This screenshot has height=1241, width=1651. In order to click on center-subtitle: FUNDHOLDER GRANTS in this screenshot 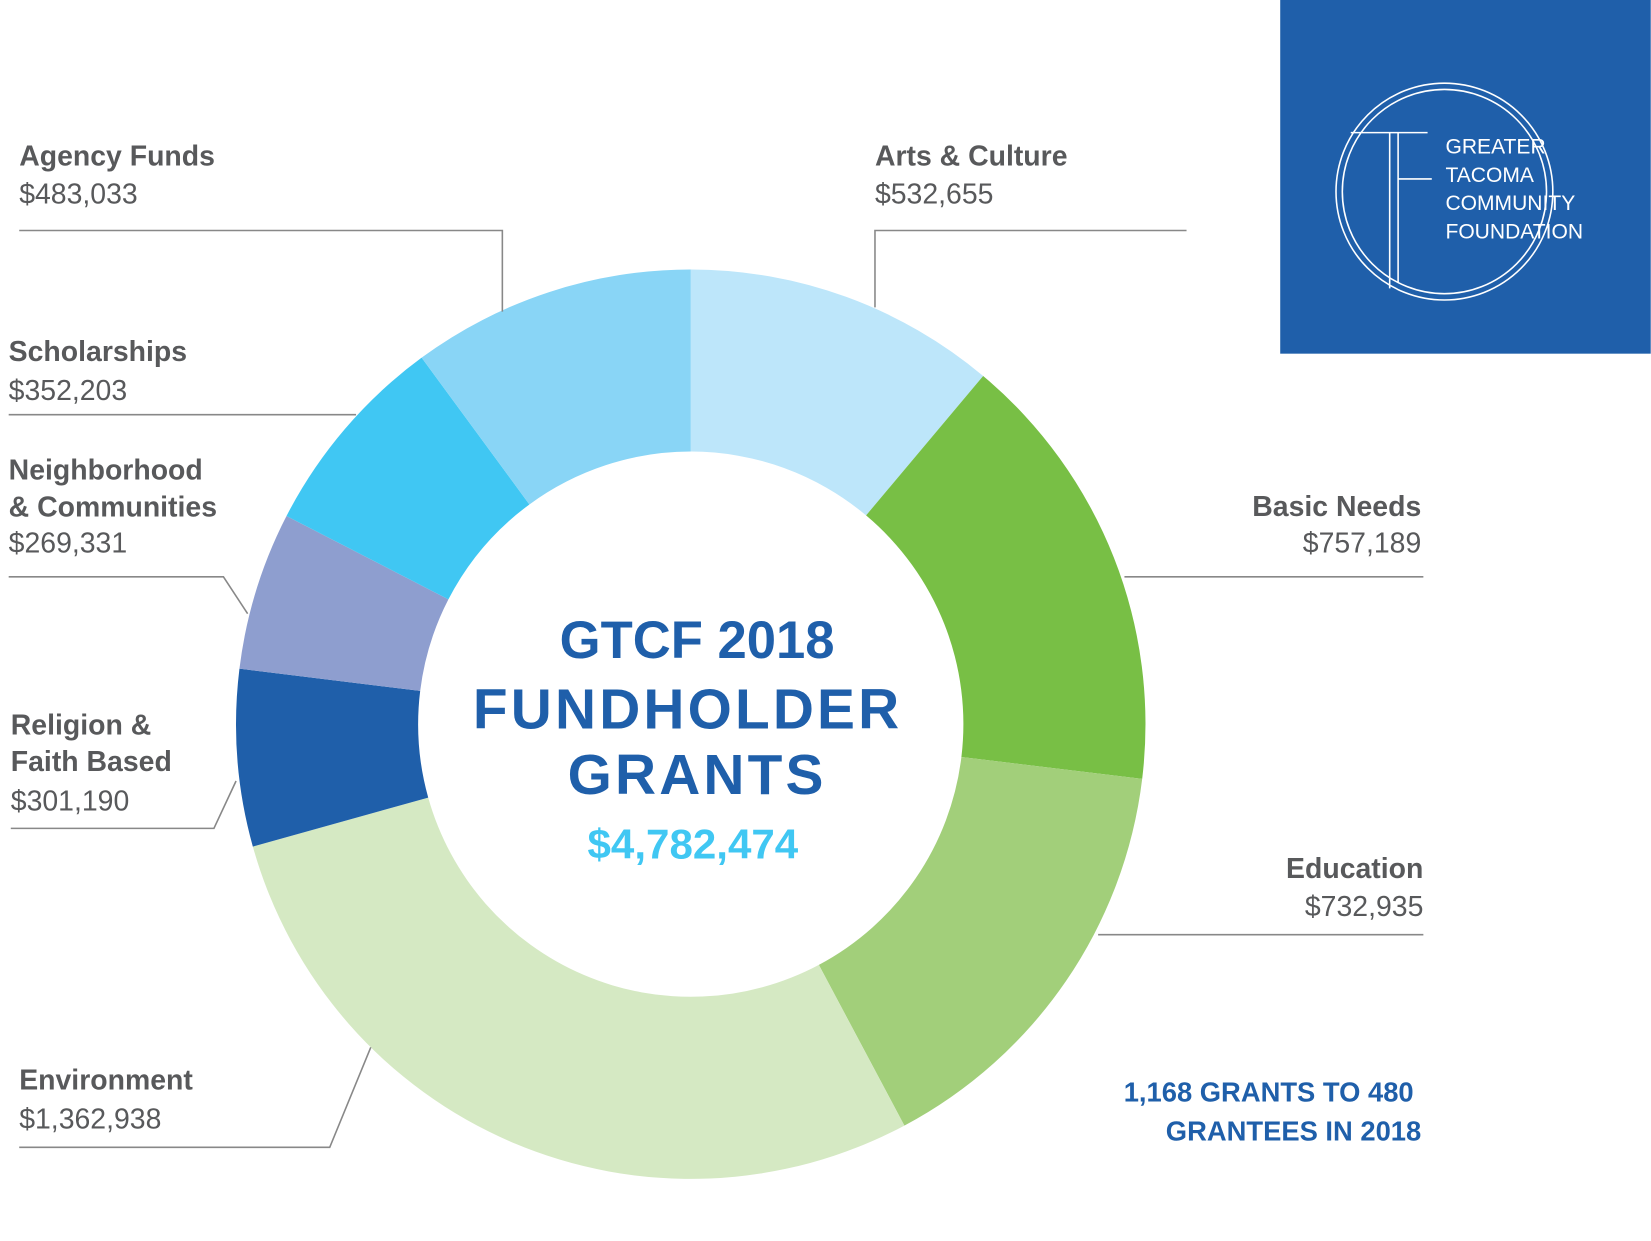, I will do `click(697, 743)`.